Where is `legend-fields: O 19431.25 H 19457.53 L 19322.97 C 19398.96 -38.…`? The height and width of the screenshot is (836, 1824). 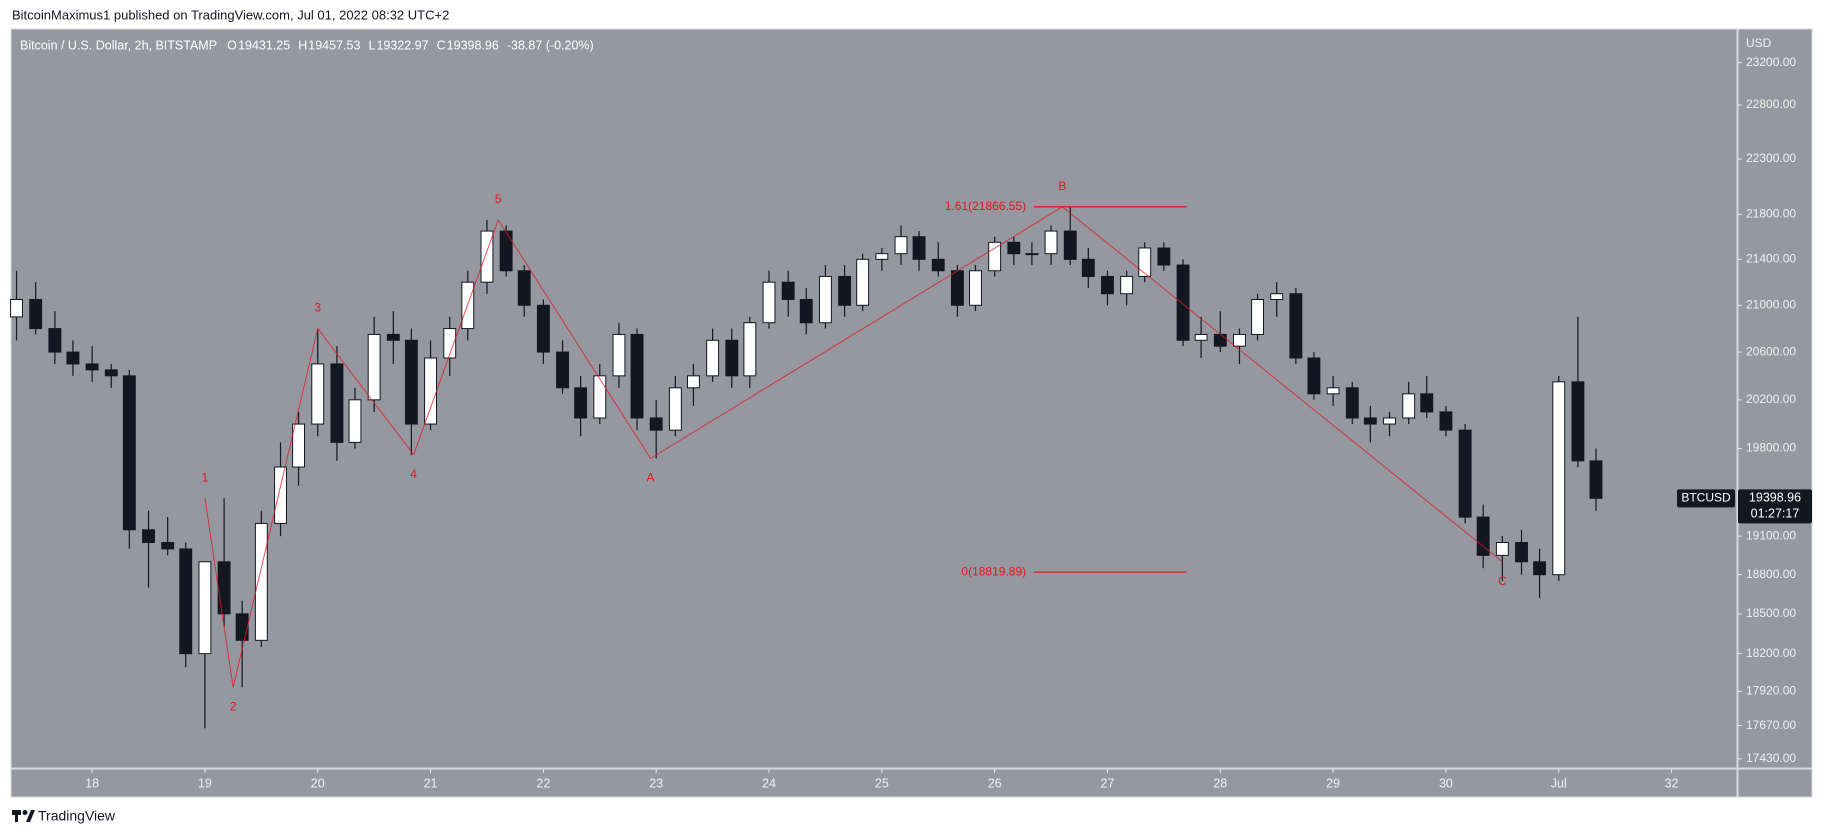
legend-fields: O 19431.25 H 19457.53 L 19322.97 C 19398.96 -38.… is located at coordinates (410, 45).